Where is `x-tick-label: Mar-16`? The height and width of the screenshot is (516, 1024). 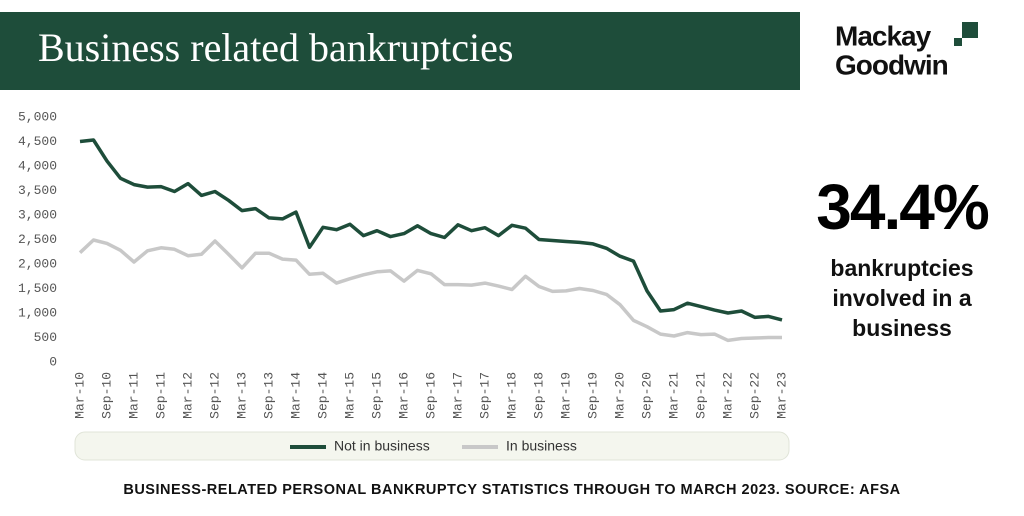 x-tick-label: Mar-16 is located at coordinates (403, 395).